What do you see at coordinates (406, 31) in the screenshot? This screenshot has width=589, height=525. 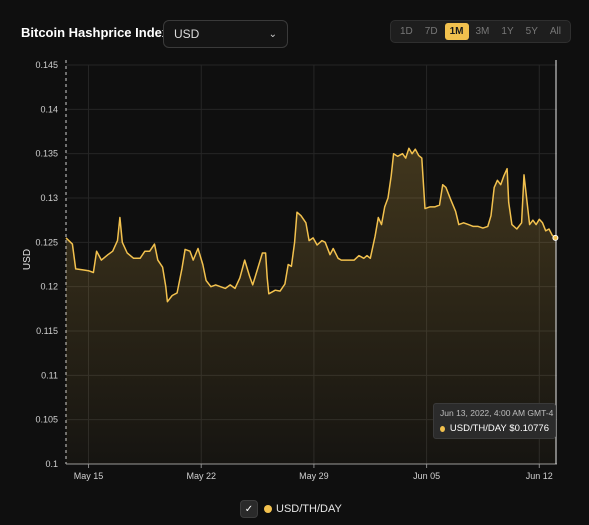 I see `range-button-1d: 1D` at bounding box center [406, 31].